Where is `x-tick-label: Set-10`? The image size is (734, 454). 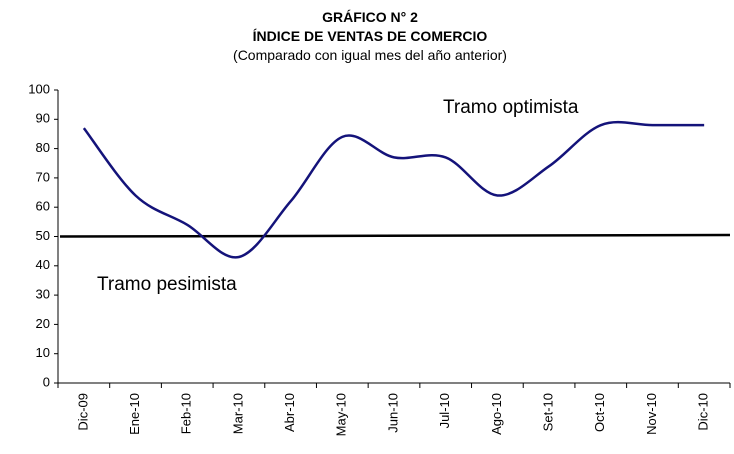
x-tick-label: Set-10 is located at coordinates (548, 412).